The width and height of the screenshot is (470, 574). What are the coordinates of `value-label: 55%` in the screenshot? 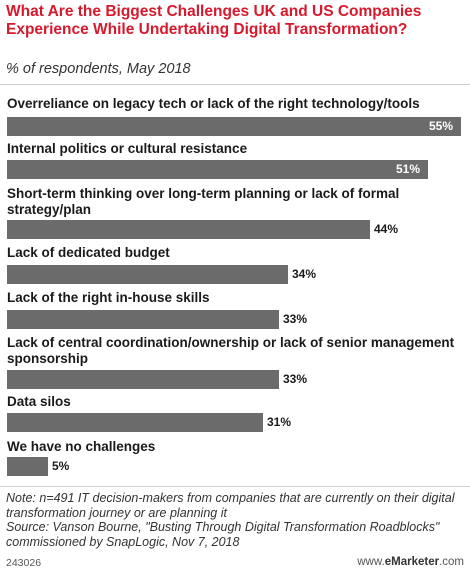 It's located at (441, 126).